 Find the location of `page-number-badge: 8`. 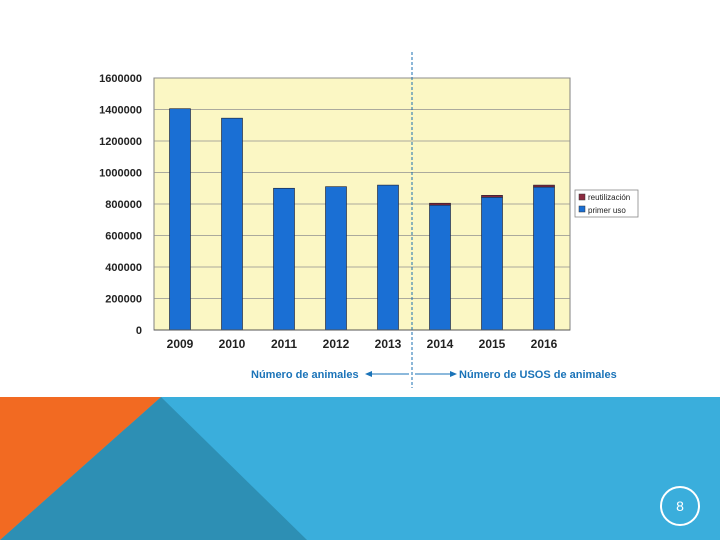

page-number-badge: 8 is located at coordinates (680, 506).